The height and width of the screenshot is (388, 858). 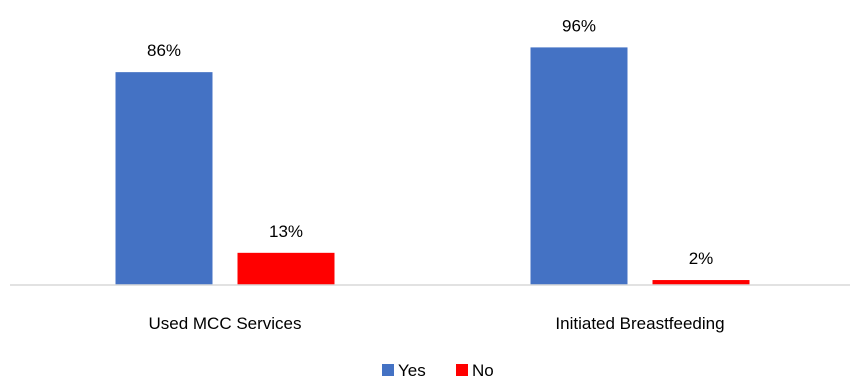 I want to click on data-label-no-2: 2%, so click(x=701, y=258).